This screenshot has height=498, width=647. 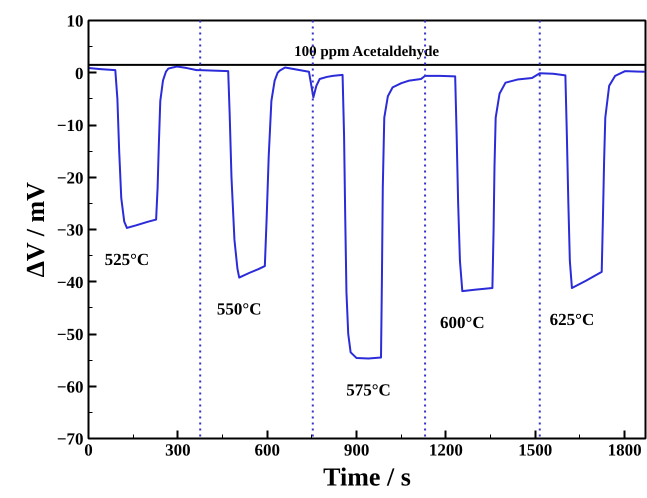 I want to click on y-tick-label: 0, so click(x=79, y=73).